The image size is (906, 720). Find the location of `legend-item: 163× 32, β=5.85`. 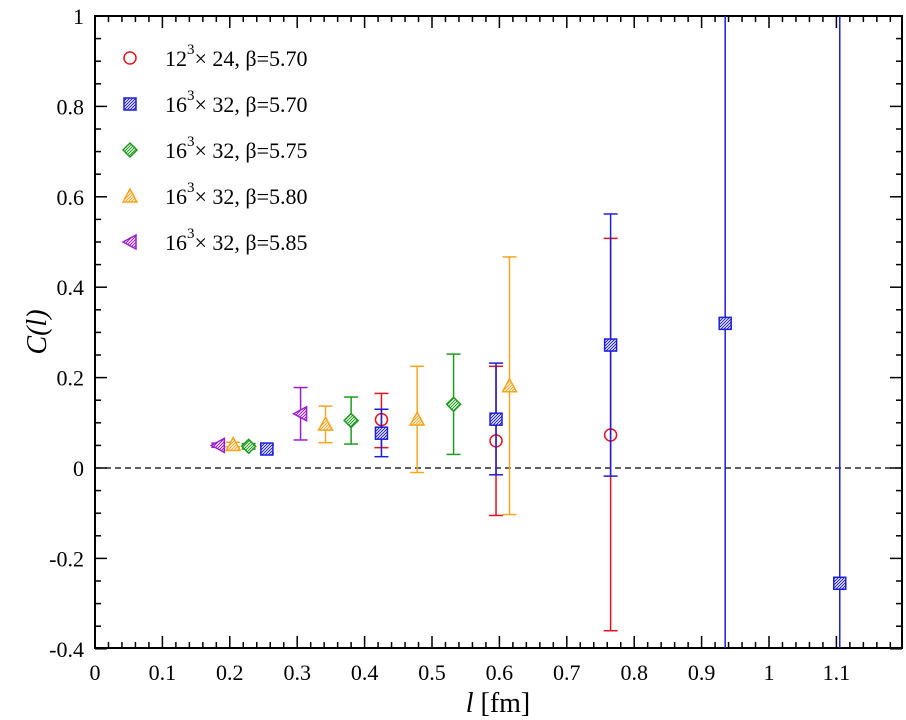

legend-item: 163× 32, β=5.85 is located at coordinates (214, 240).